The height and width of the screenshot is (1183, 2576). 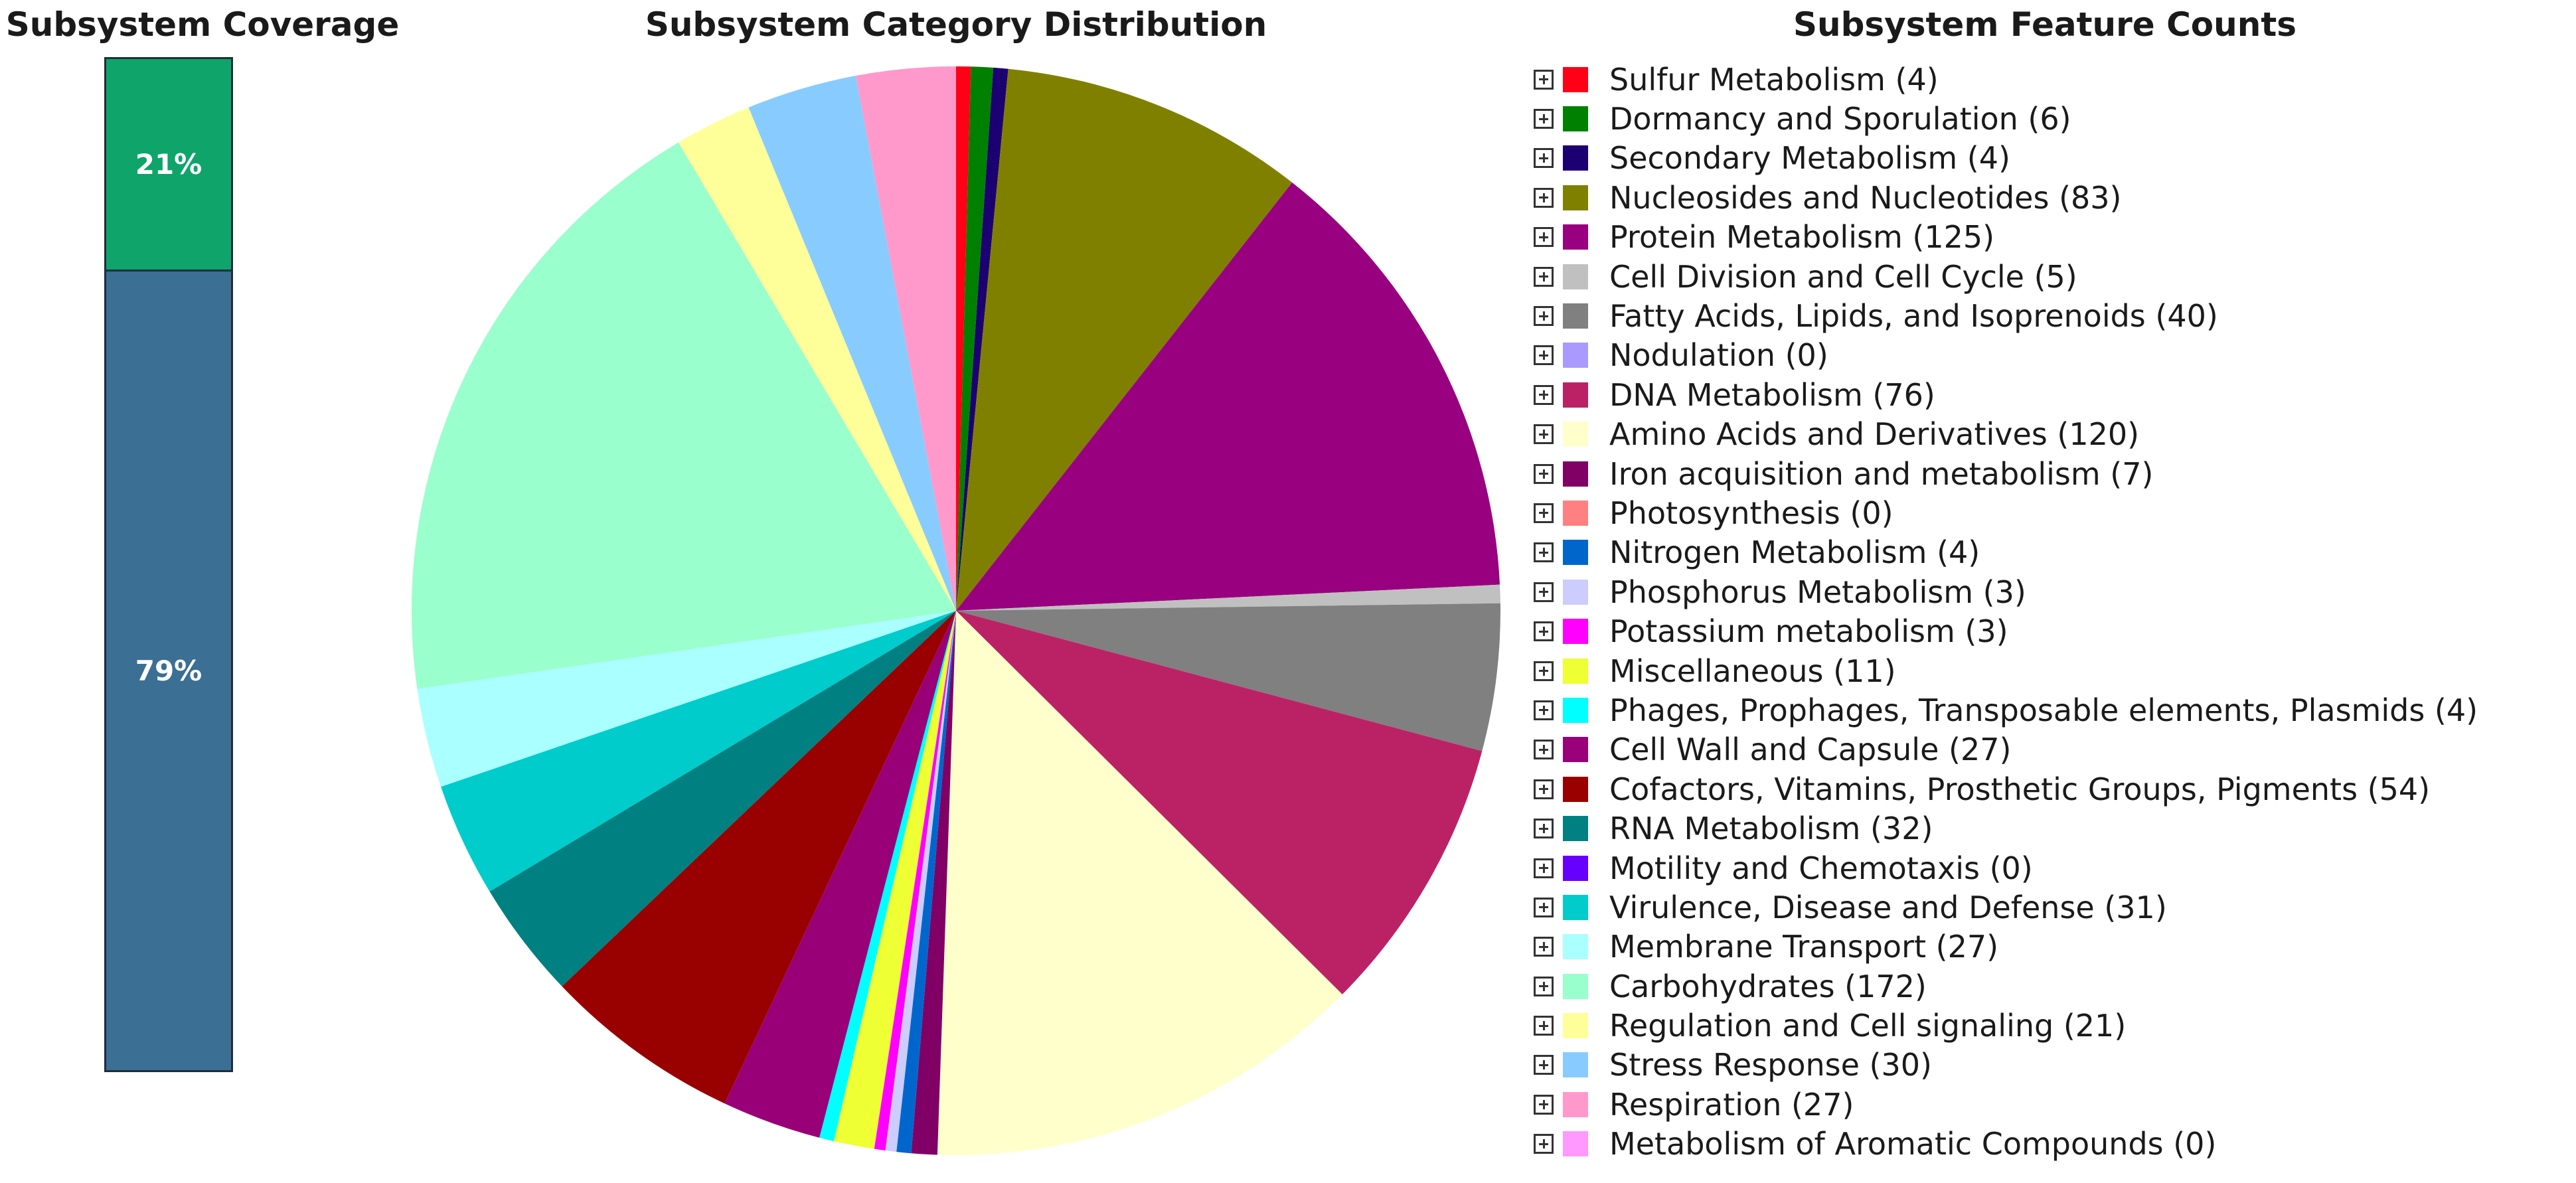 What do you see at coordinates (2048, 512) in the screenshot?
I see `legend-item: Photosynthesis (0)` at bounding box center [2048, 512].